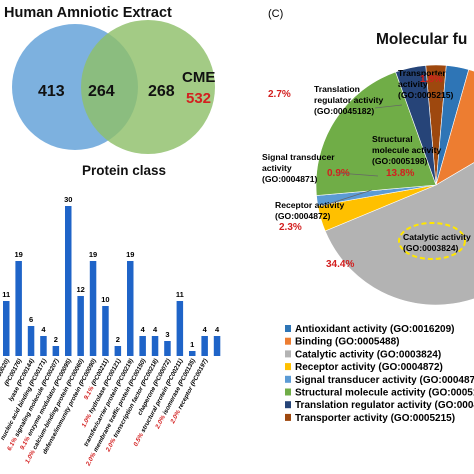  Describe the element at coordinates (400, 173) in the screenshot. I see `pie-slice-pct: 13.8%` at that location.